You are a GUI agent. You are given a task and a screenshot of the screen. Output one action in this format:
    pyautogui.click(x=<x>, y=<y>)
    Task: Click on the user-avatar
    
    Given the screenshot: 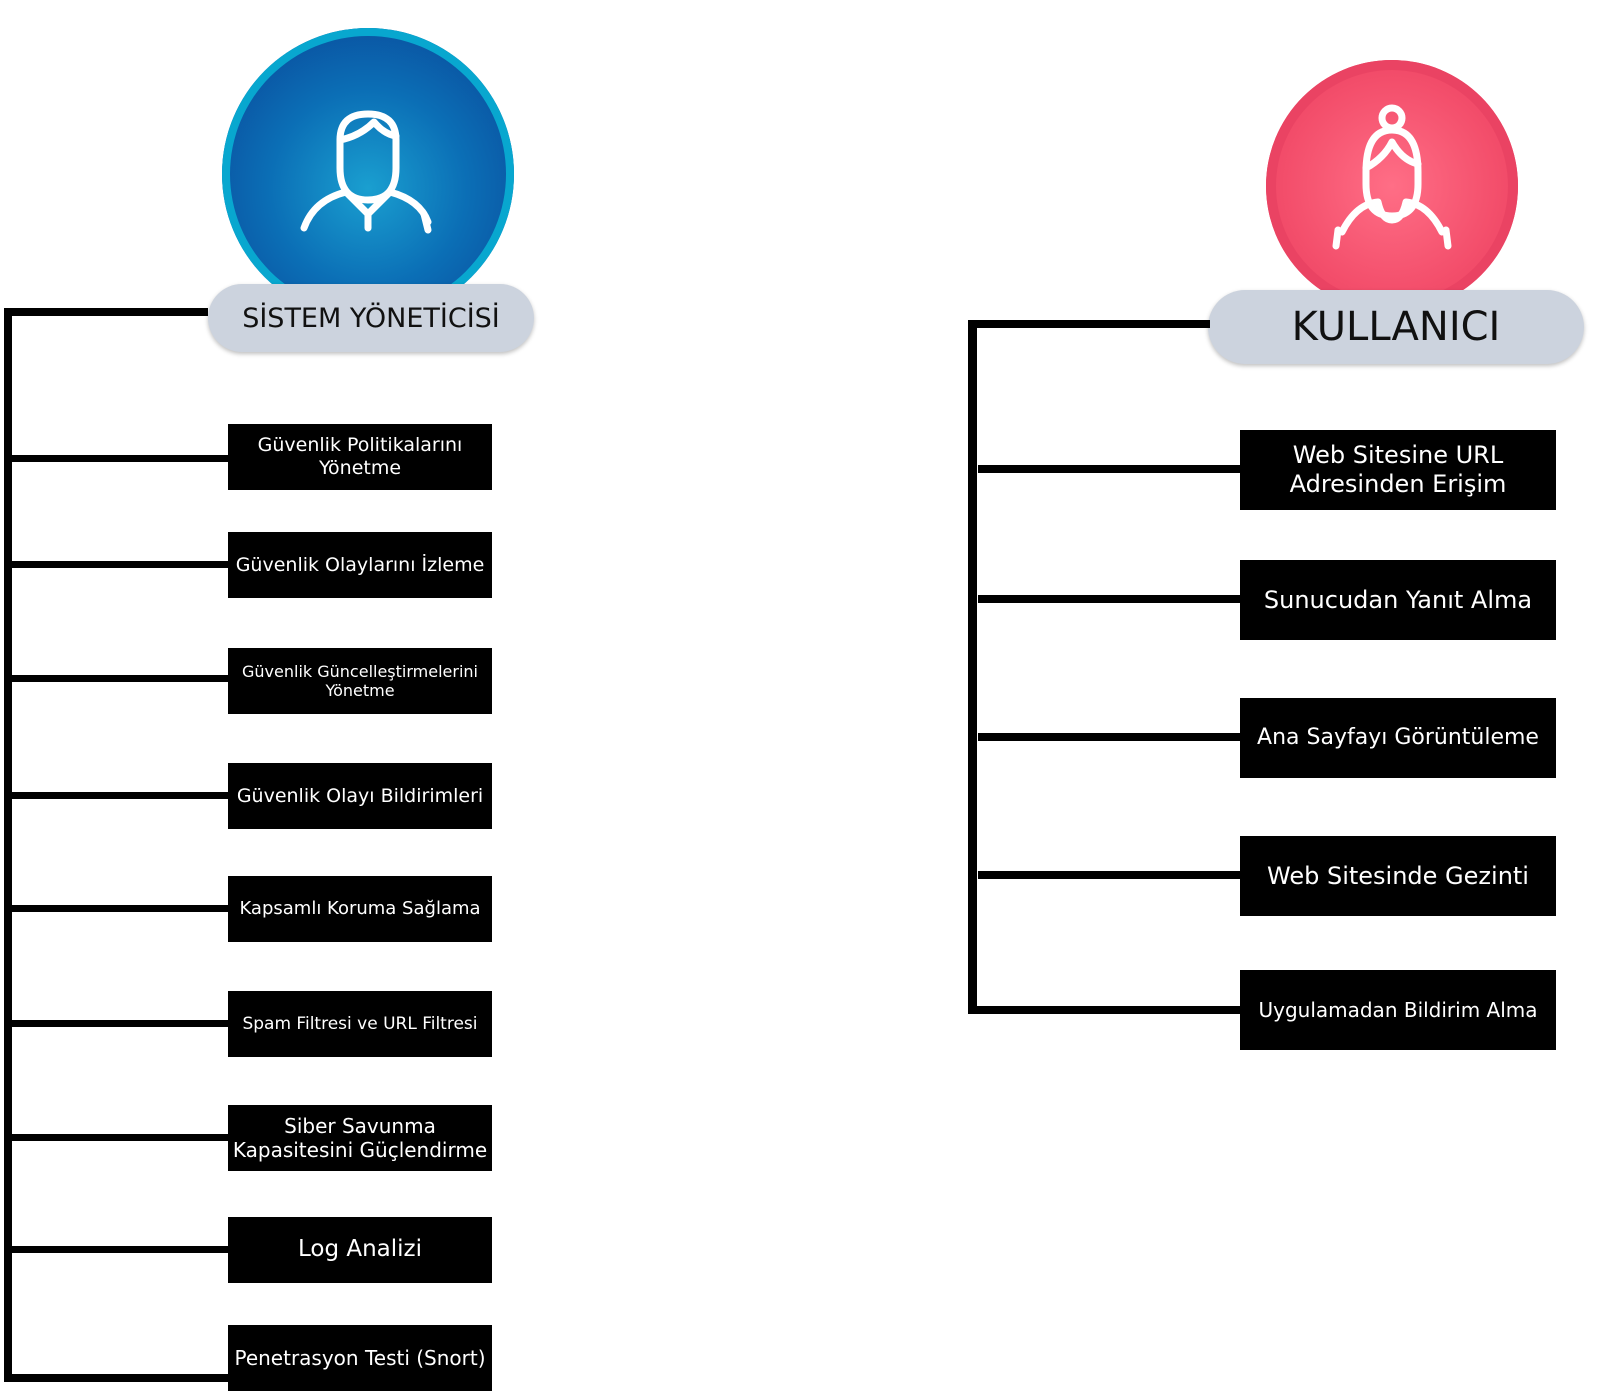 What is the action you would take?
    pyautogui.click(x=1392, y=186)
    